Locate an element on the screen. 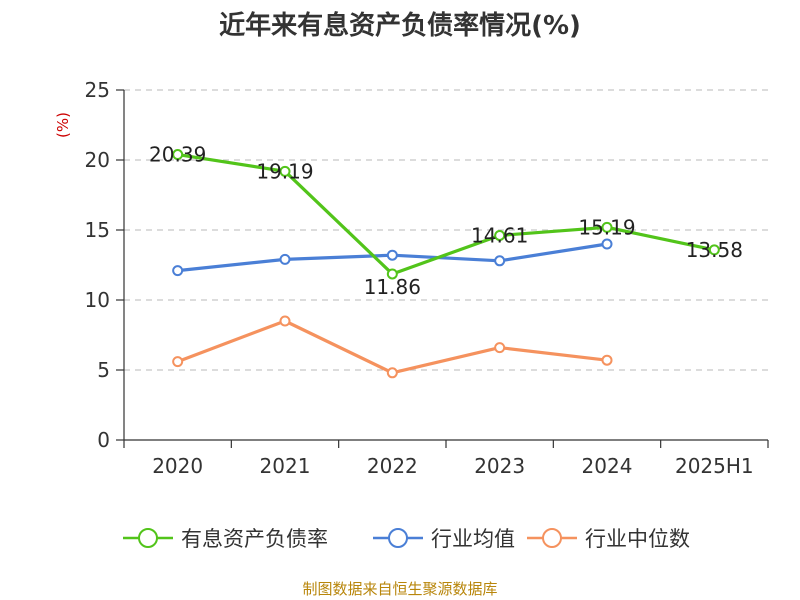  data-label: 19.19 is located at coordinates (284, 171).